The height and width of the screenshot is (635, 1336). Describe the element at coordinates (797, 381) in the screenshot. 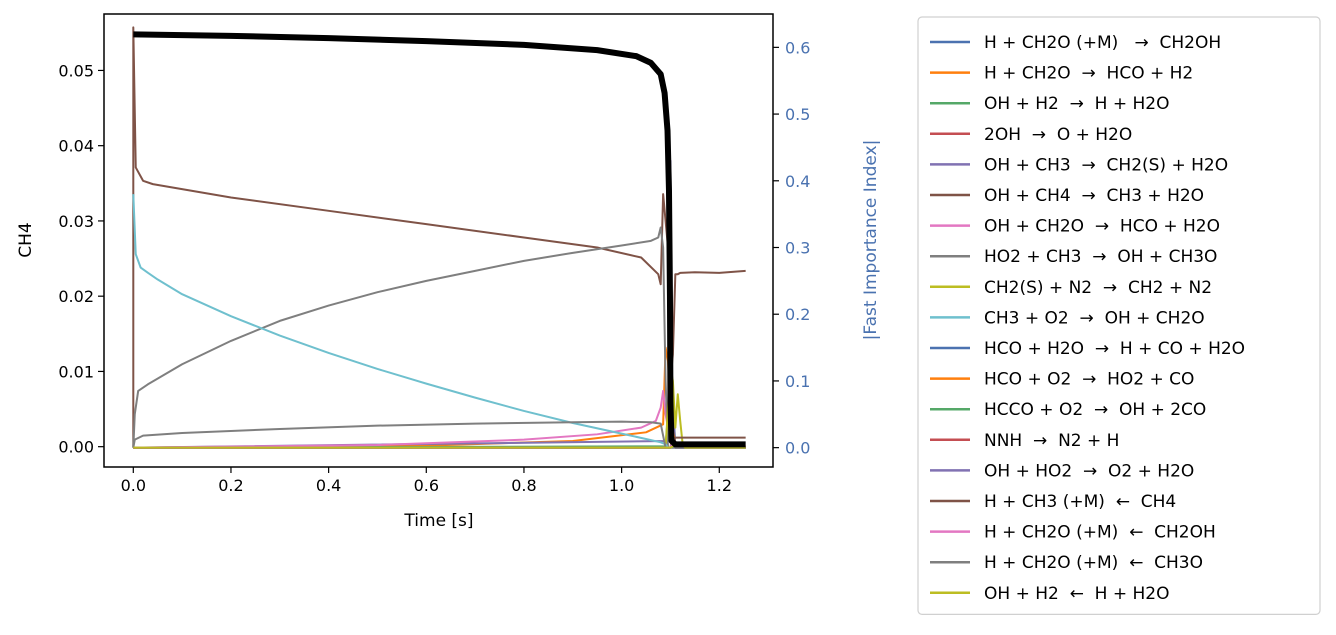

I see `y2-tick-label: 0.1` at that location.